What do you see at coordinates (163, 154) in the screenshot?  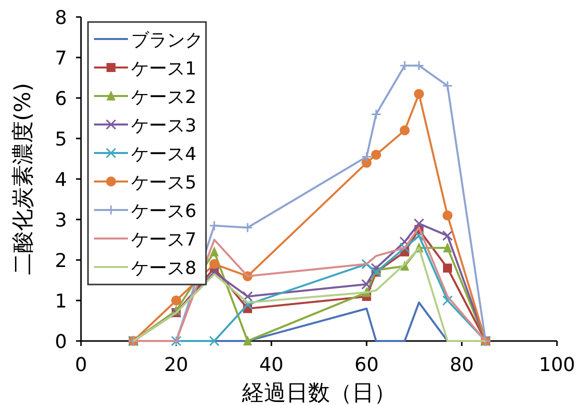 I see `legend-label: ケース4` at bounding box center [163, 154].